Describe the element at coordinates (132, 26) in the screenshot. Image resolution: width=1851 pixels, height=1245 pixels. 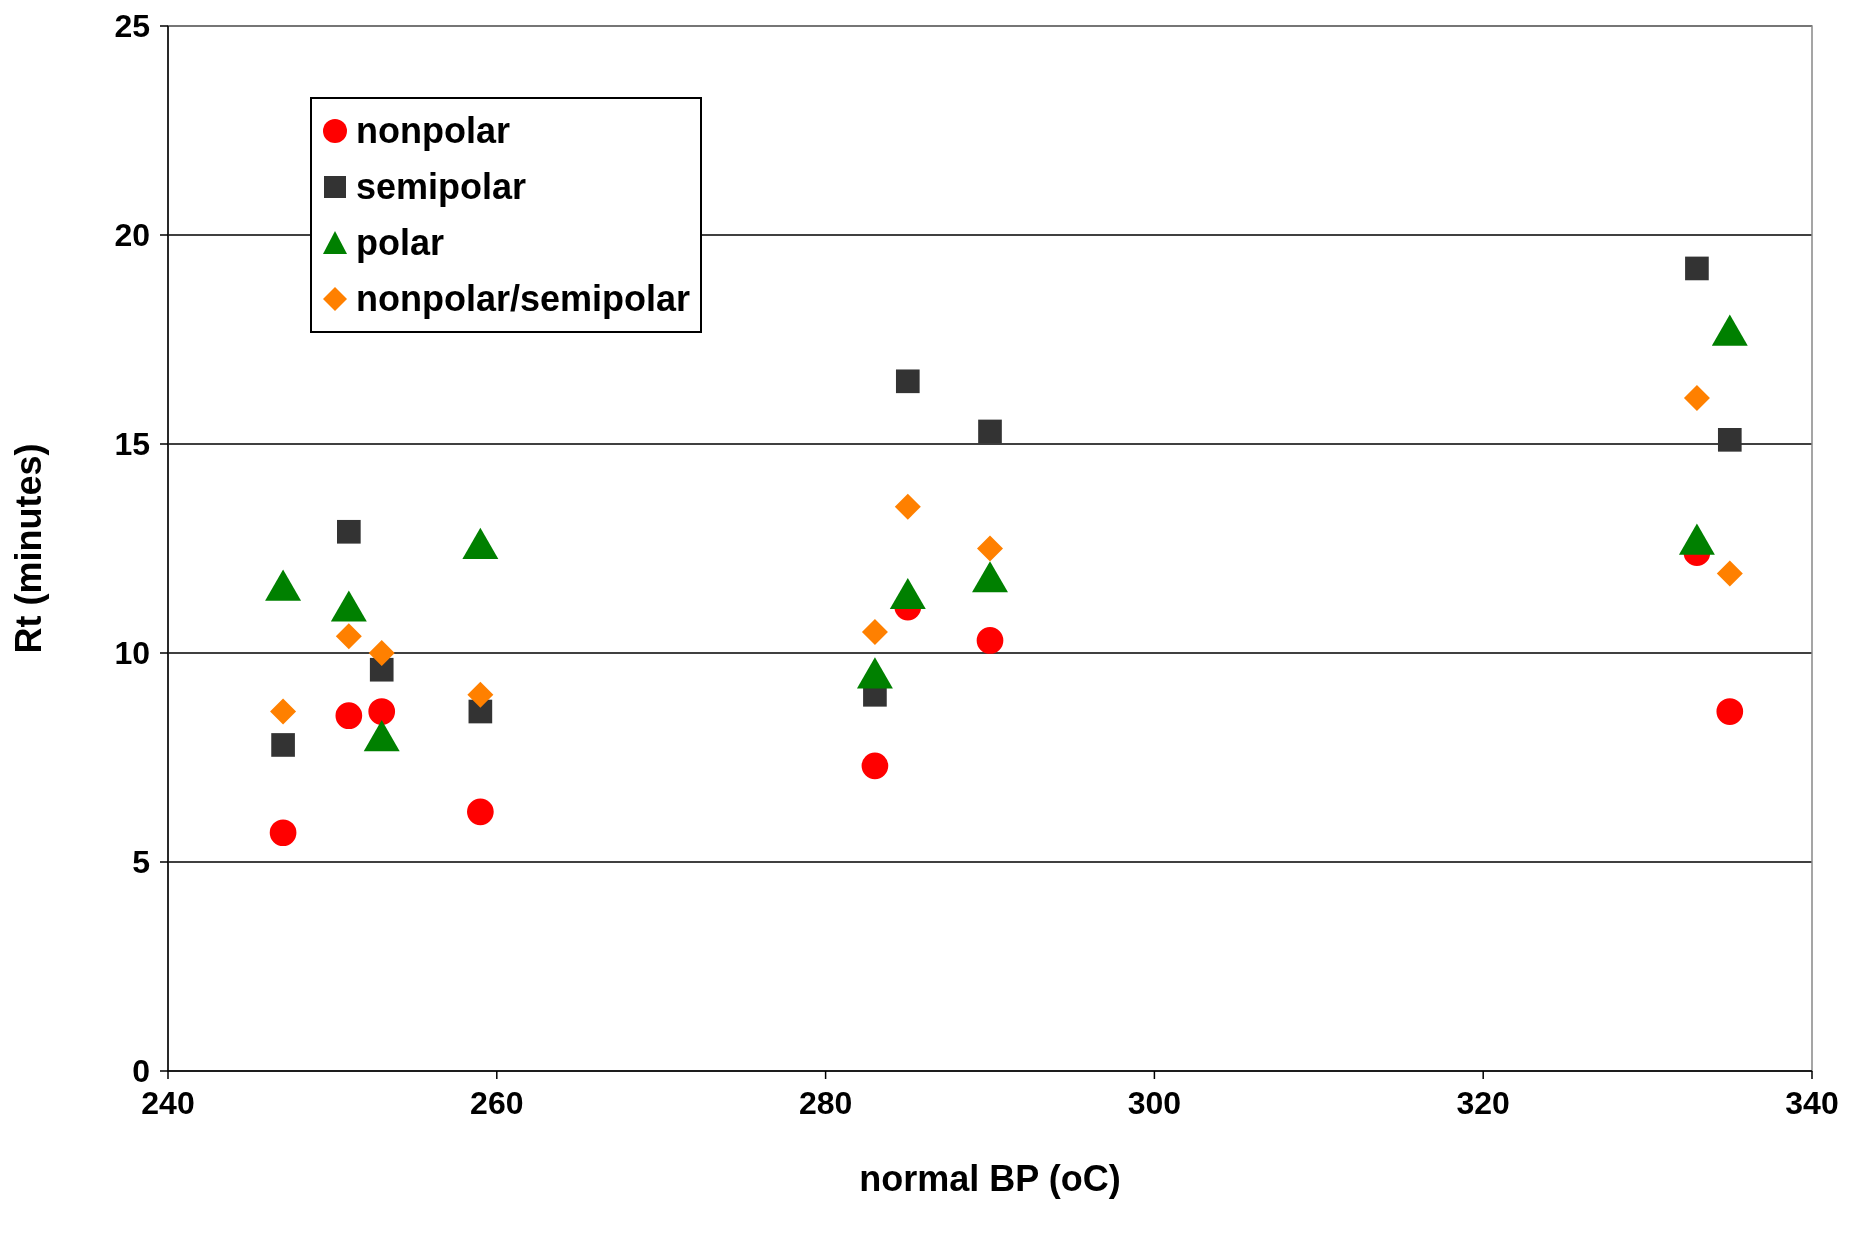
I see `y-tick-label: 25` at that location.